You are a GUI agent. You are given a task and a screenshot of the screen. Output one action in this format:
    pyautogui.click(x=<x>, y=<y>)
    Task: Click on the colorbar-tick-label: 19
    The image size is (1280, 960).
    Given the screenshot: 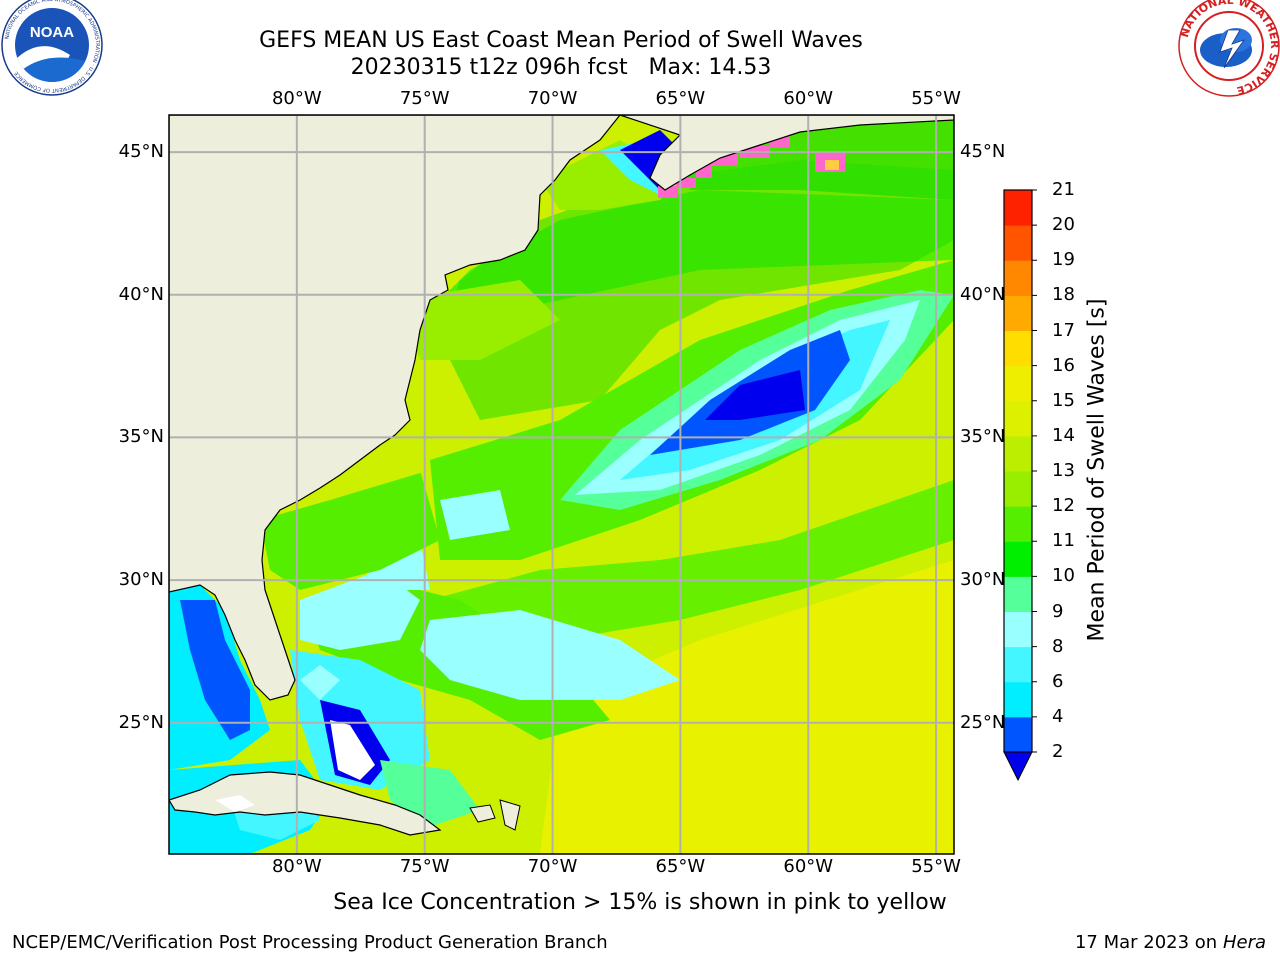 What is the action you would take?
    pyautogui.click(x=1063, y=260)
    